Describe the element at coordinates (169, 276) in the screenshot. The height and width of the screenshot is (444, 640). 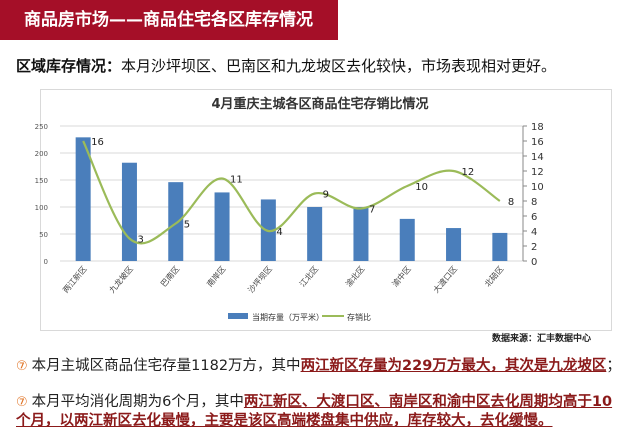
I see `category-label: 巴南区` at that location.